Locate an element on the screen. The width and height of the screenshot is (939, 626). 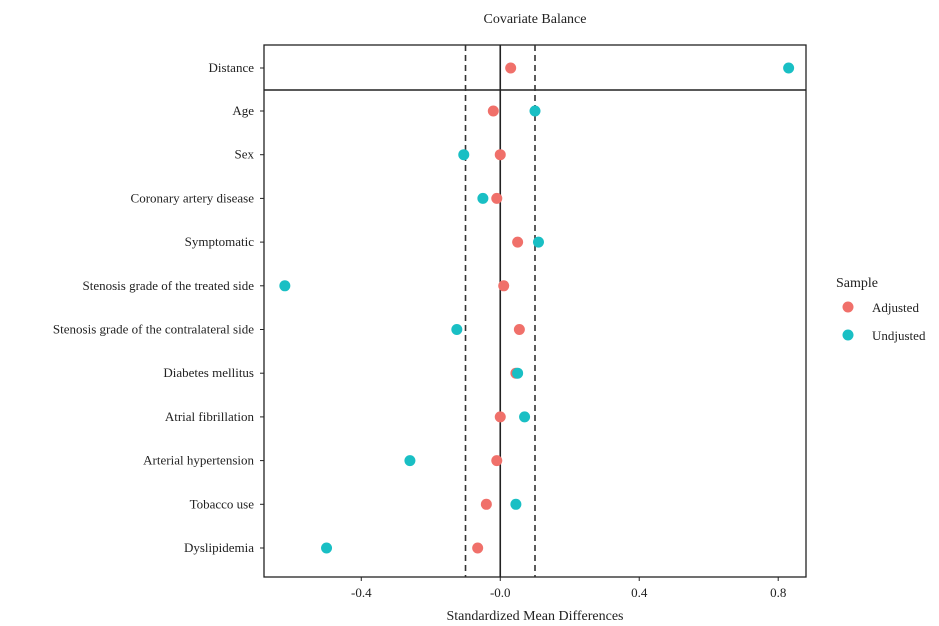
x-tick-label: 0.4 is located at coordinates (639, 592).